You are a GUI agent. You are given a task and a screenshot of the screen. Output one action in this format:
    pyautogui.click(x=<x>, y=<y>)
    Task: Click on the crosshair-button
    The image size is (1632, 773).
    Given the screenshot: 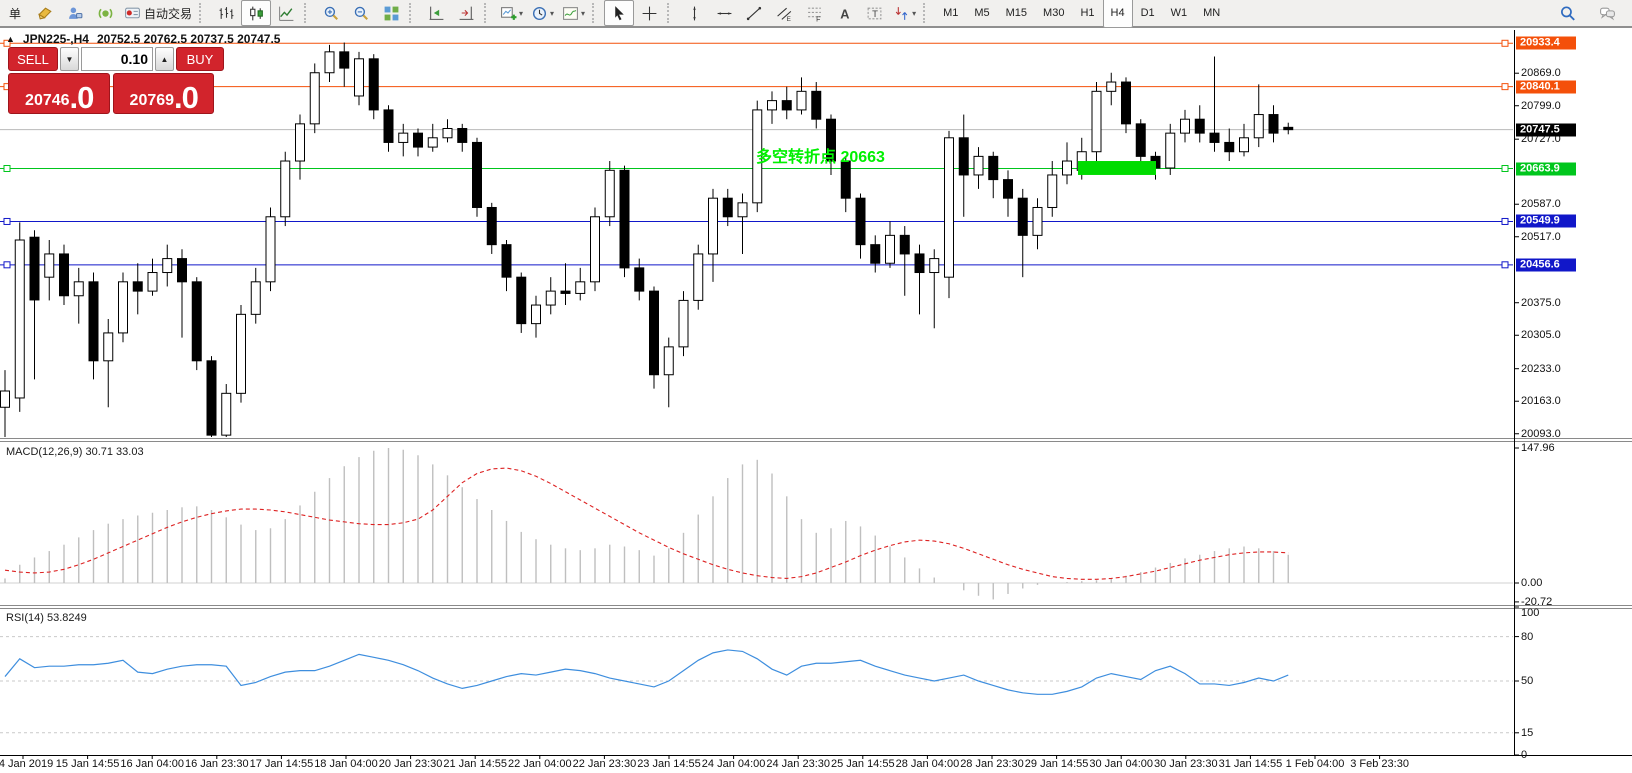 What is the action you would take?
    pyautogui.click(x=649, y=13)
    